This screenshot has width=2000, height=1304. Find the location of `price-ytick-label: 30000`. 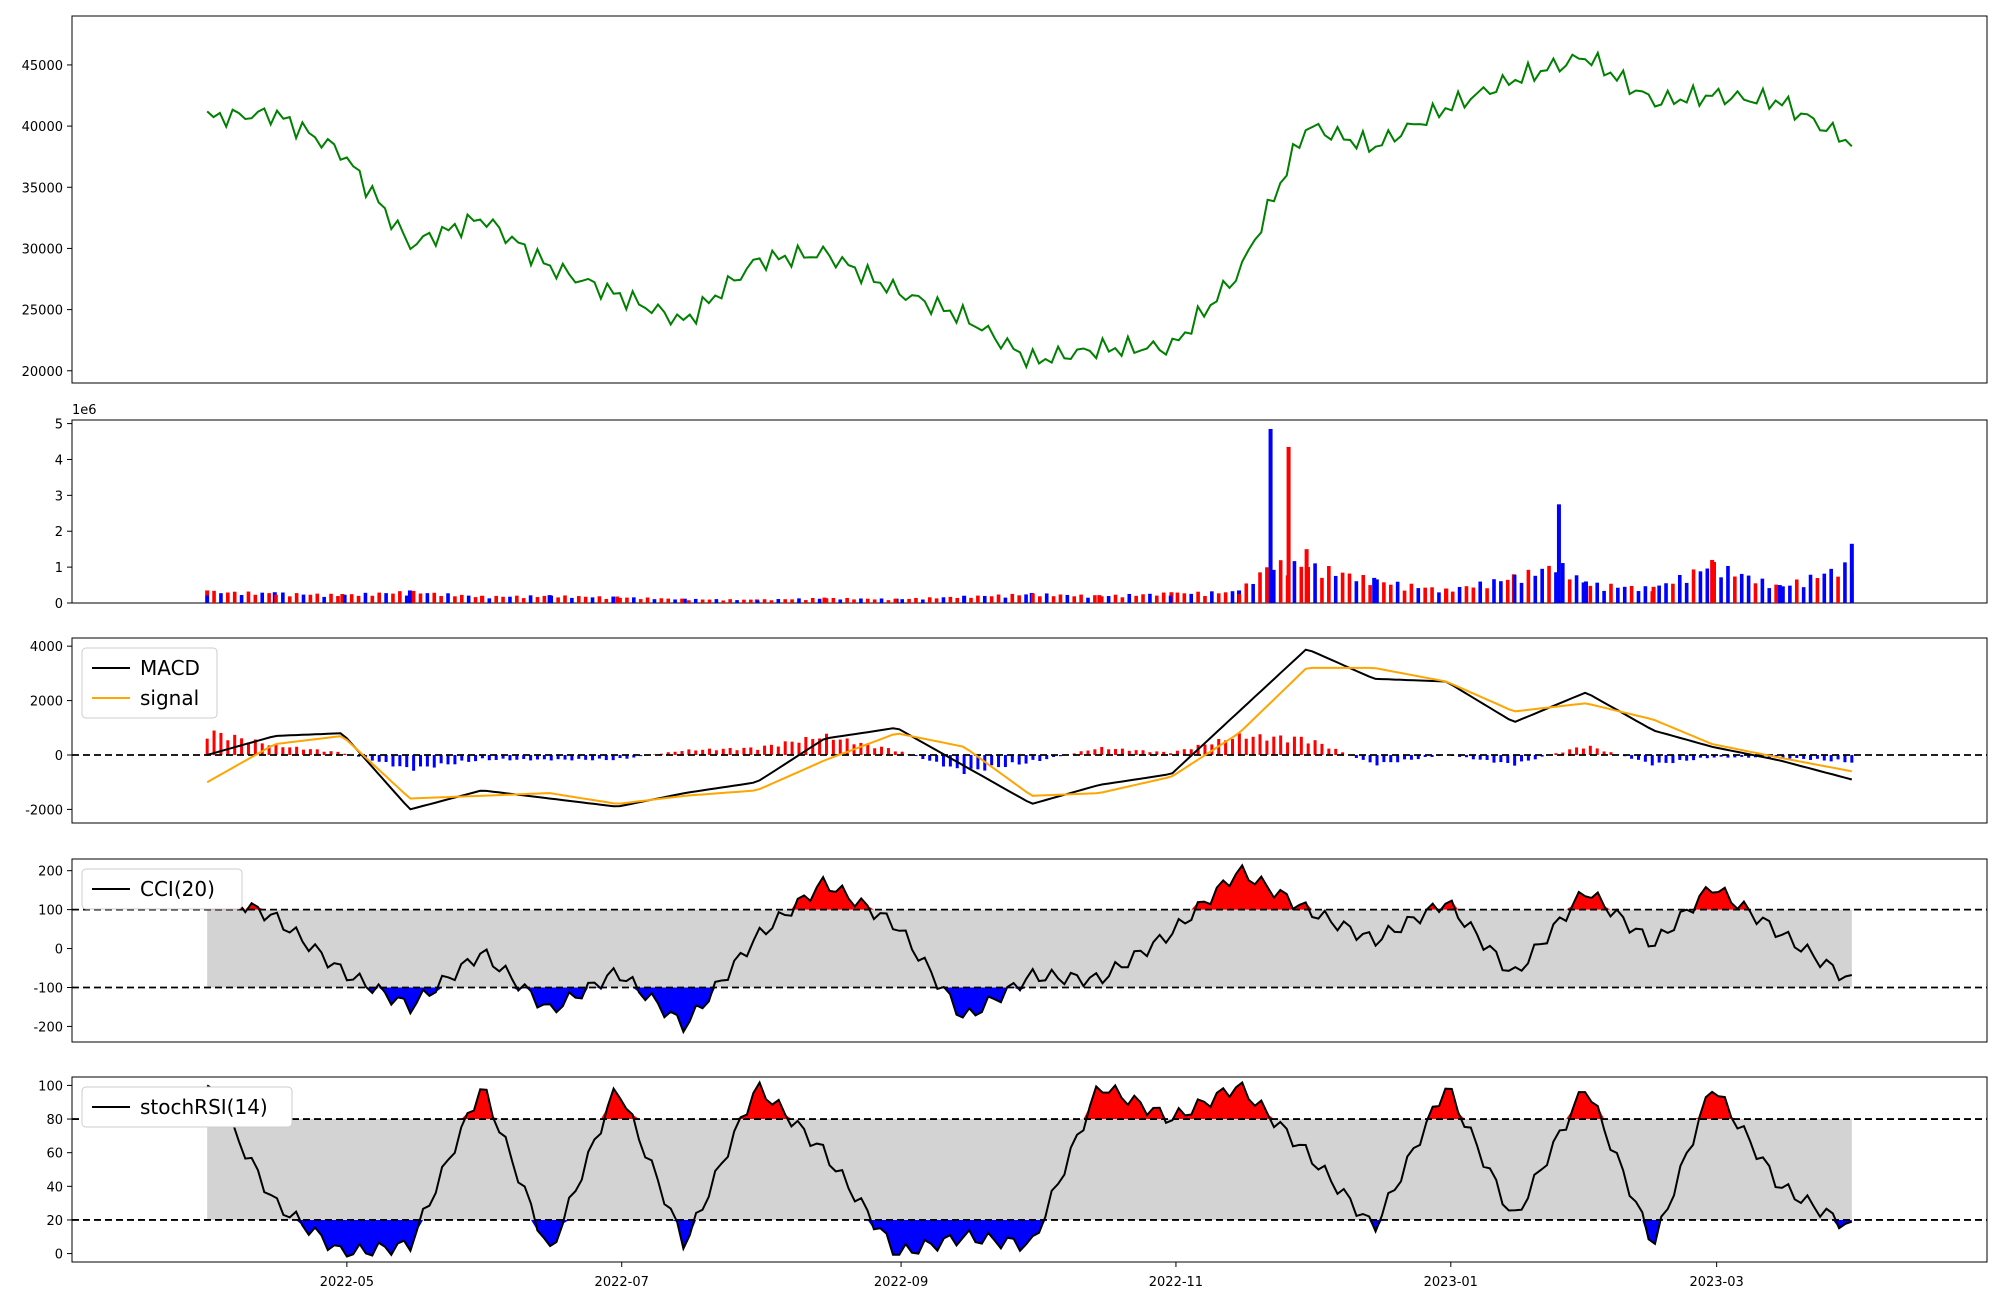

price-ytick-label: 30000 is located at coordinates (42, 249).